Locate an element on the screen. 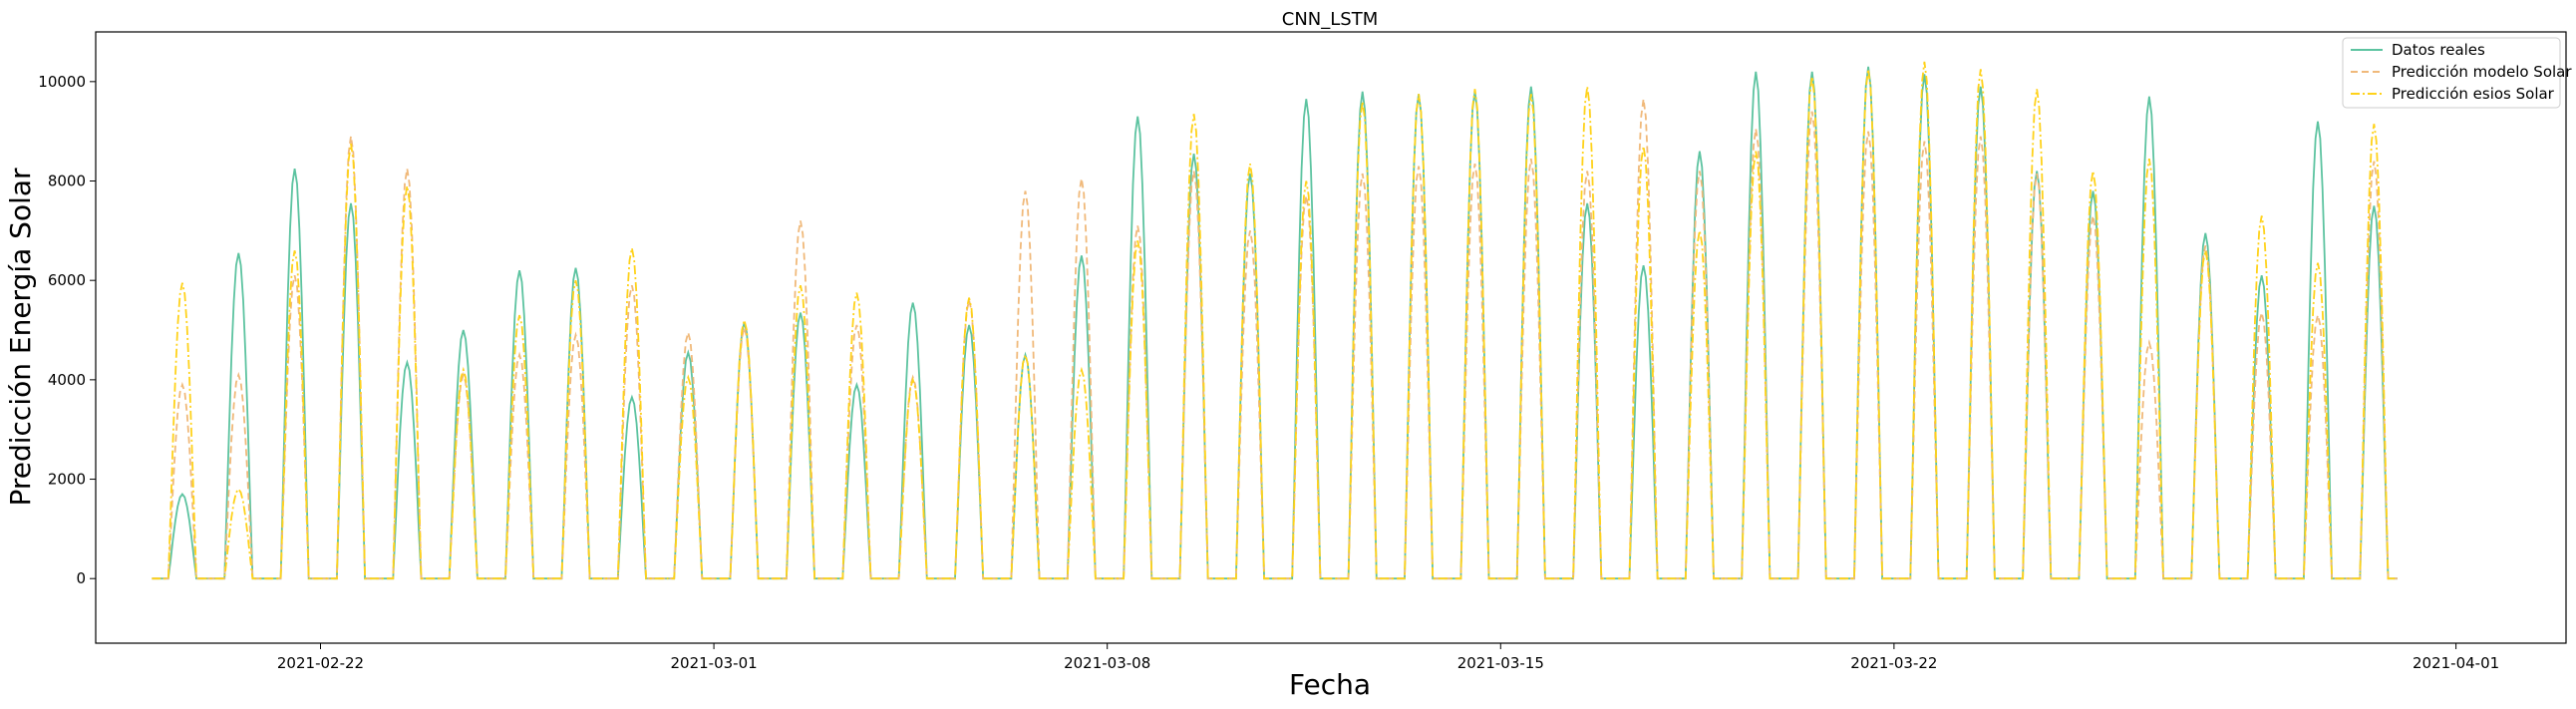 This screenshot has width=2576, height=709. y-tick-label-1: 2000 is located at coordinates (67, 480).